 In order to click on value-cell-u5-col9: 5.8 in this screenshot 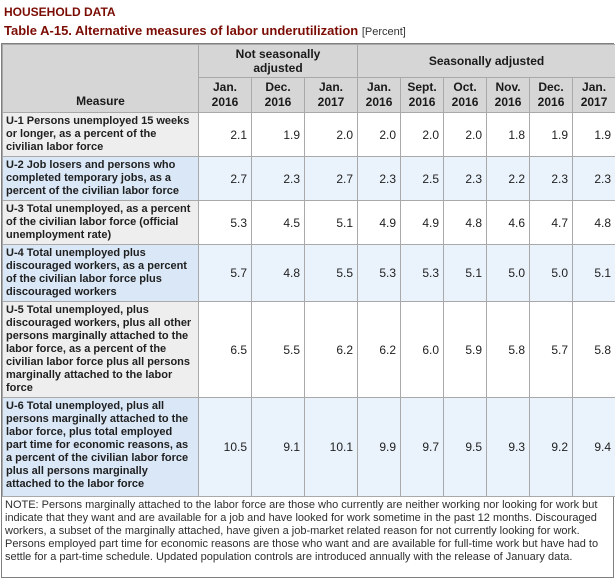, I will do `click(593, 349)`.